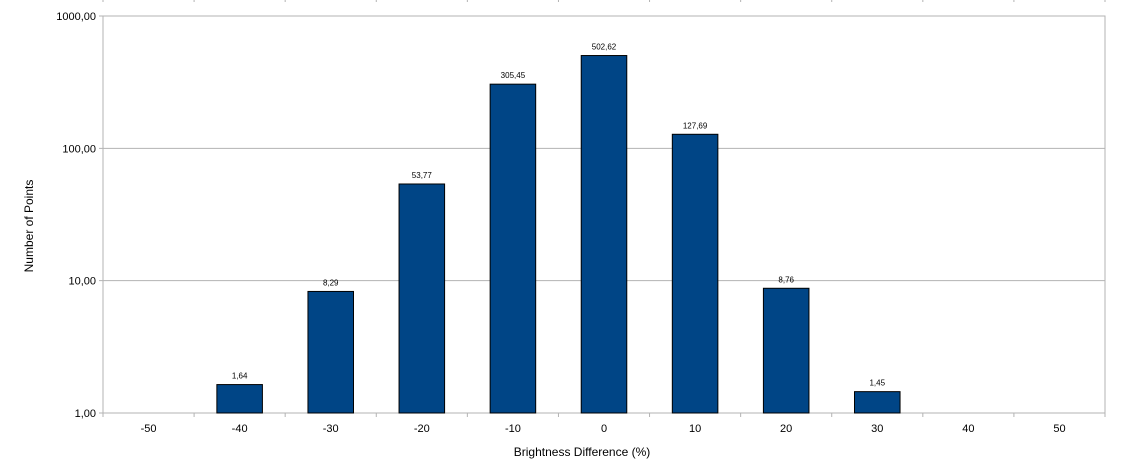  What do you see at coordinates (877, 429) in the screenshot?
I see `x-tick-label: 30` at bounding box center [877, 429].